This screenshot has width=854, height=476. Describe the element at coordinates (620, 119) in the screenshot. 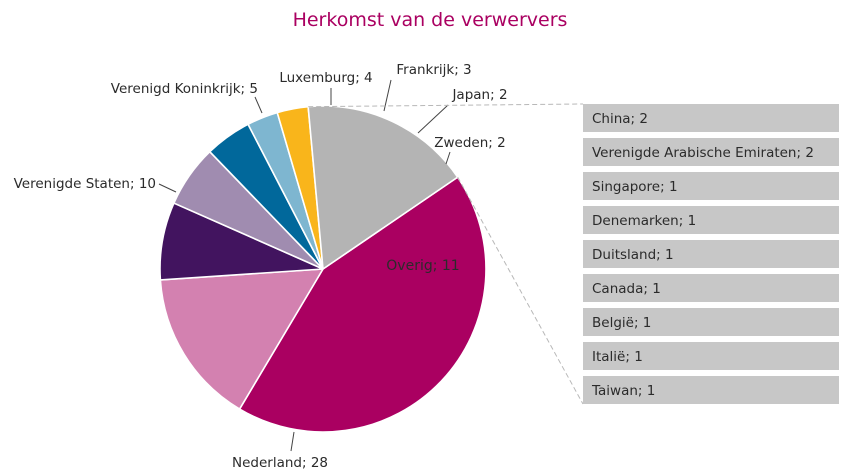

I see `breakdown-label: China; 2` at that location.